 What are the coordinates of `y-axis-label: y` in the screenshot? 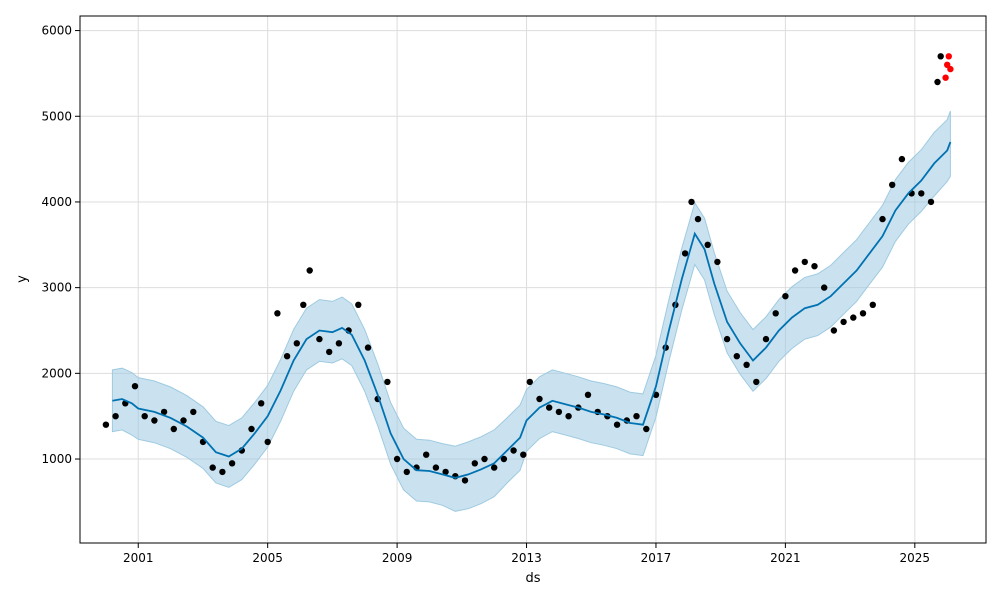 It's located at (22, 279).